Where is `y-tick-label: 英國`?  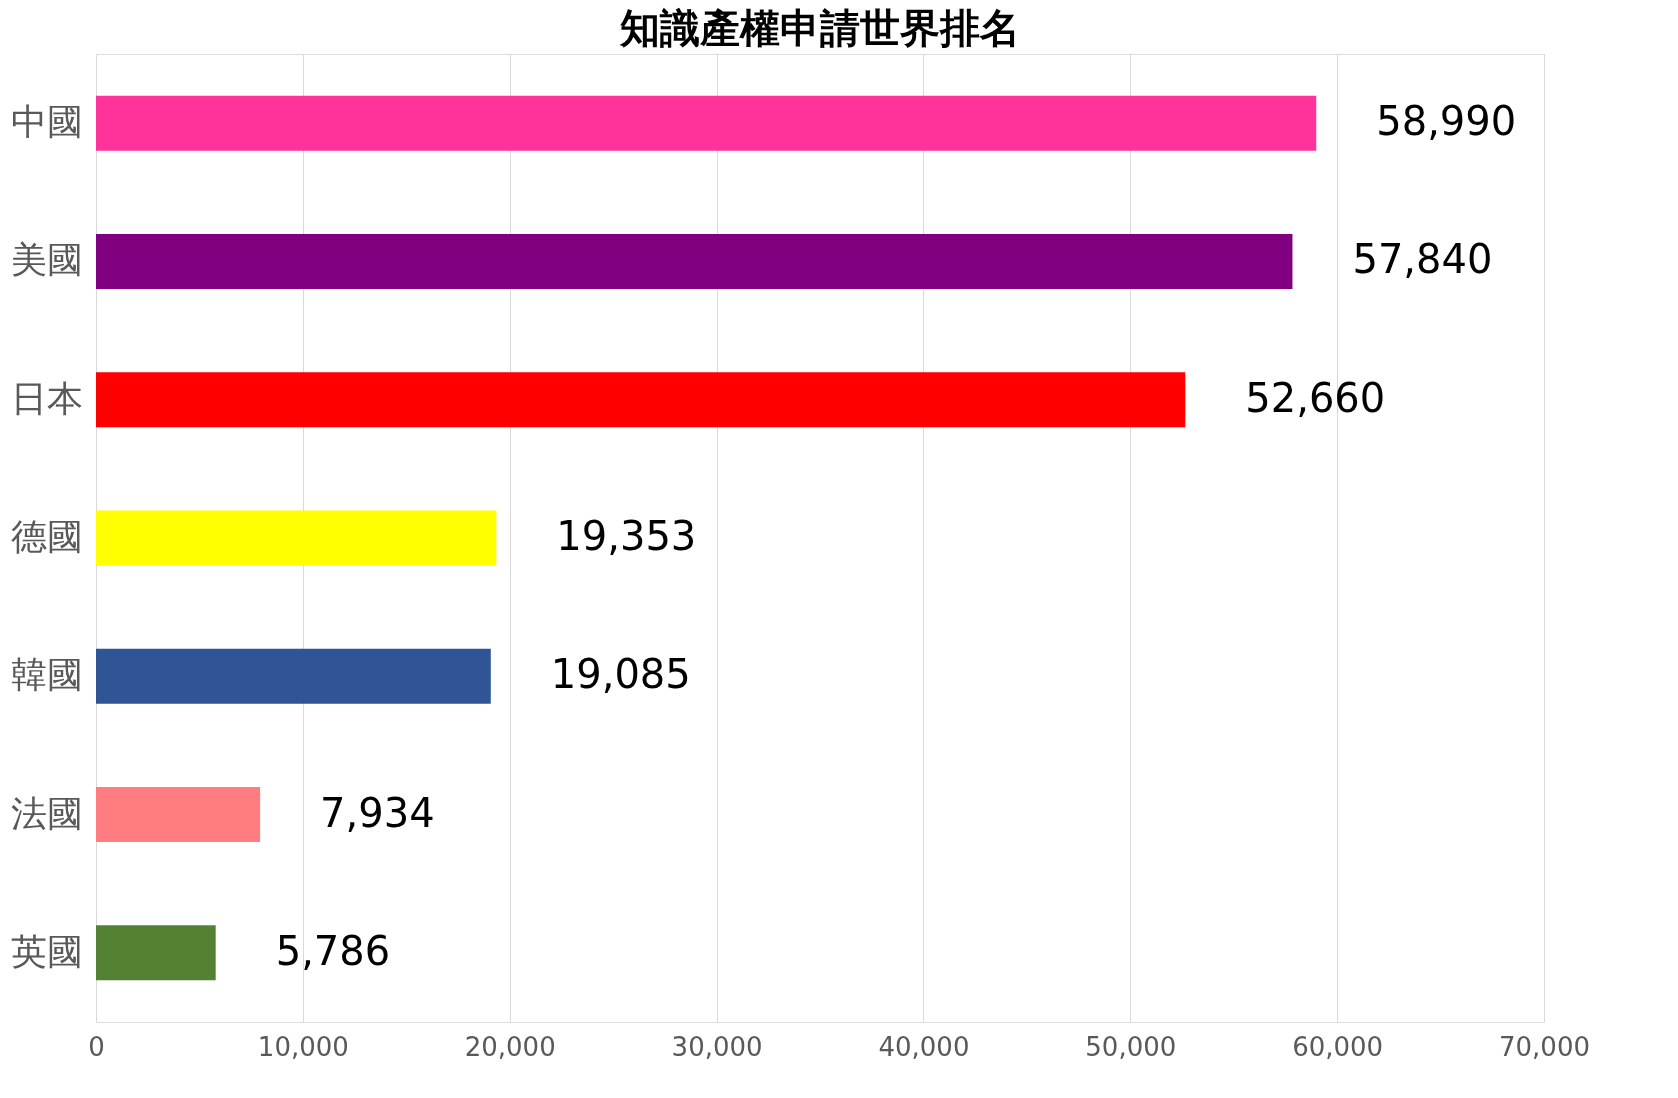
y-tick-label: 英國 is located at coordinates (46, 951).